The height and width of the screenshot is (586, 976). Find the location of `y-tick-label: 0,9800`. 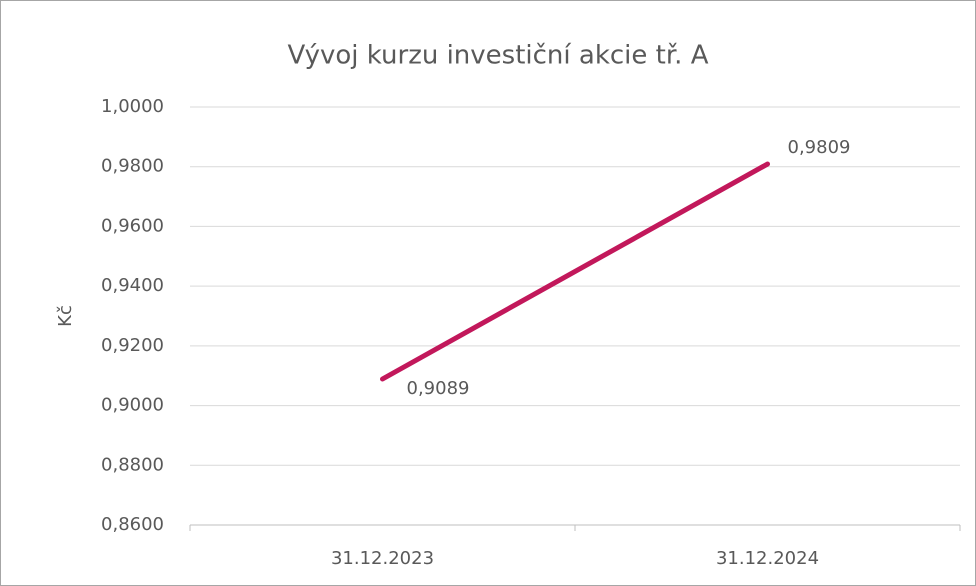

y-tick-label: 0,9800 is located at coordinates (132, 166).